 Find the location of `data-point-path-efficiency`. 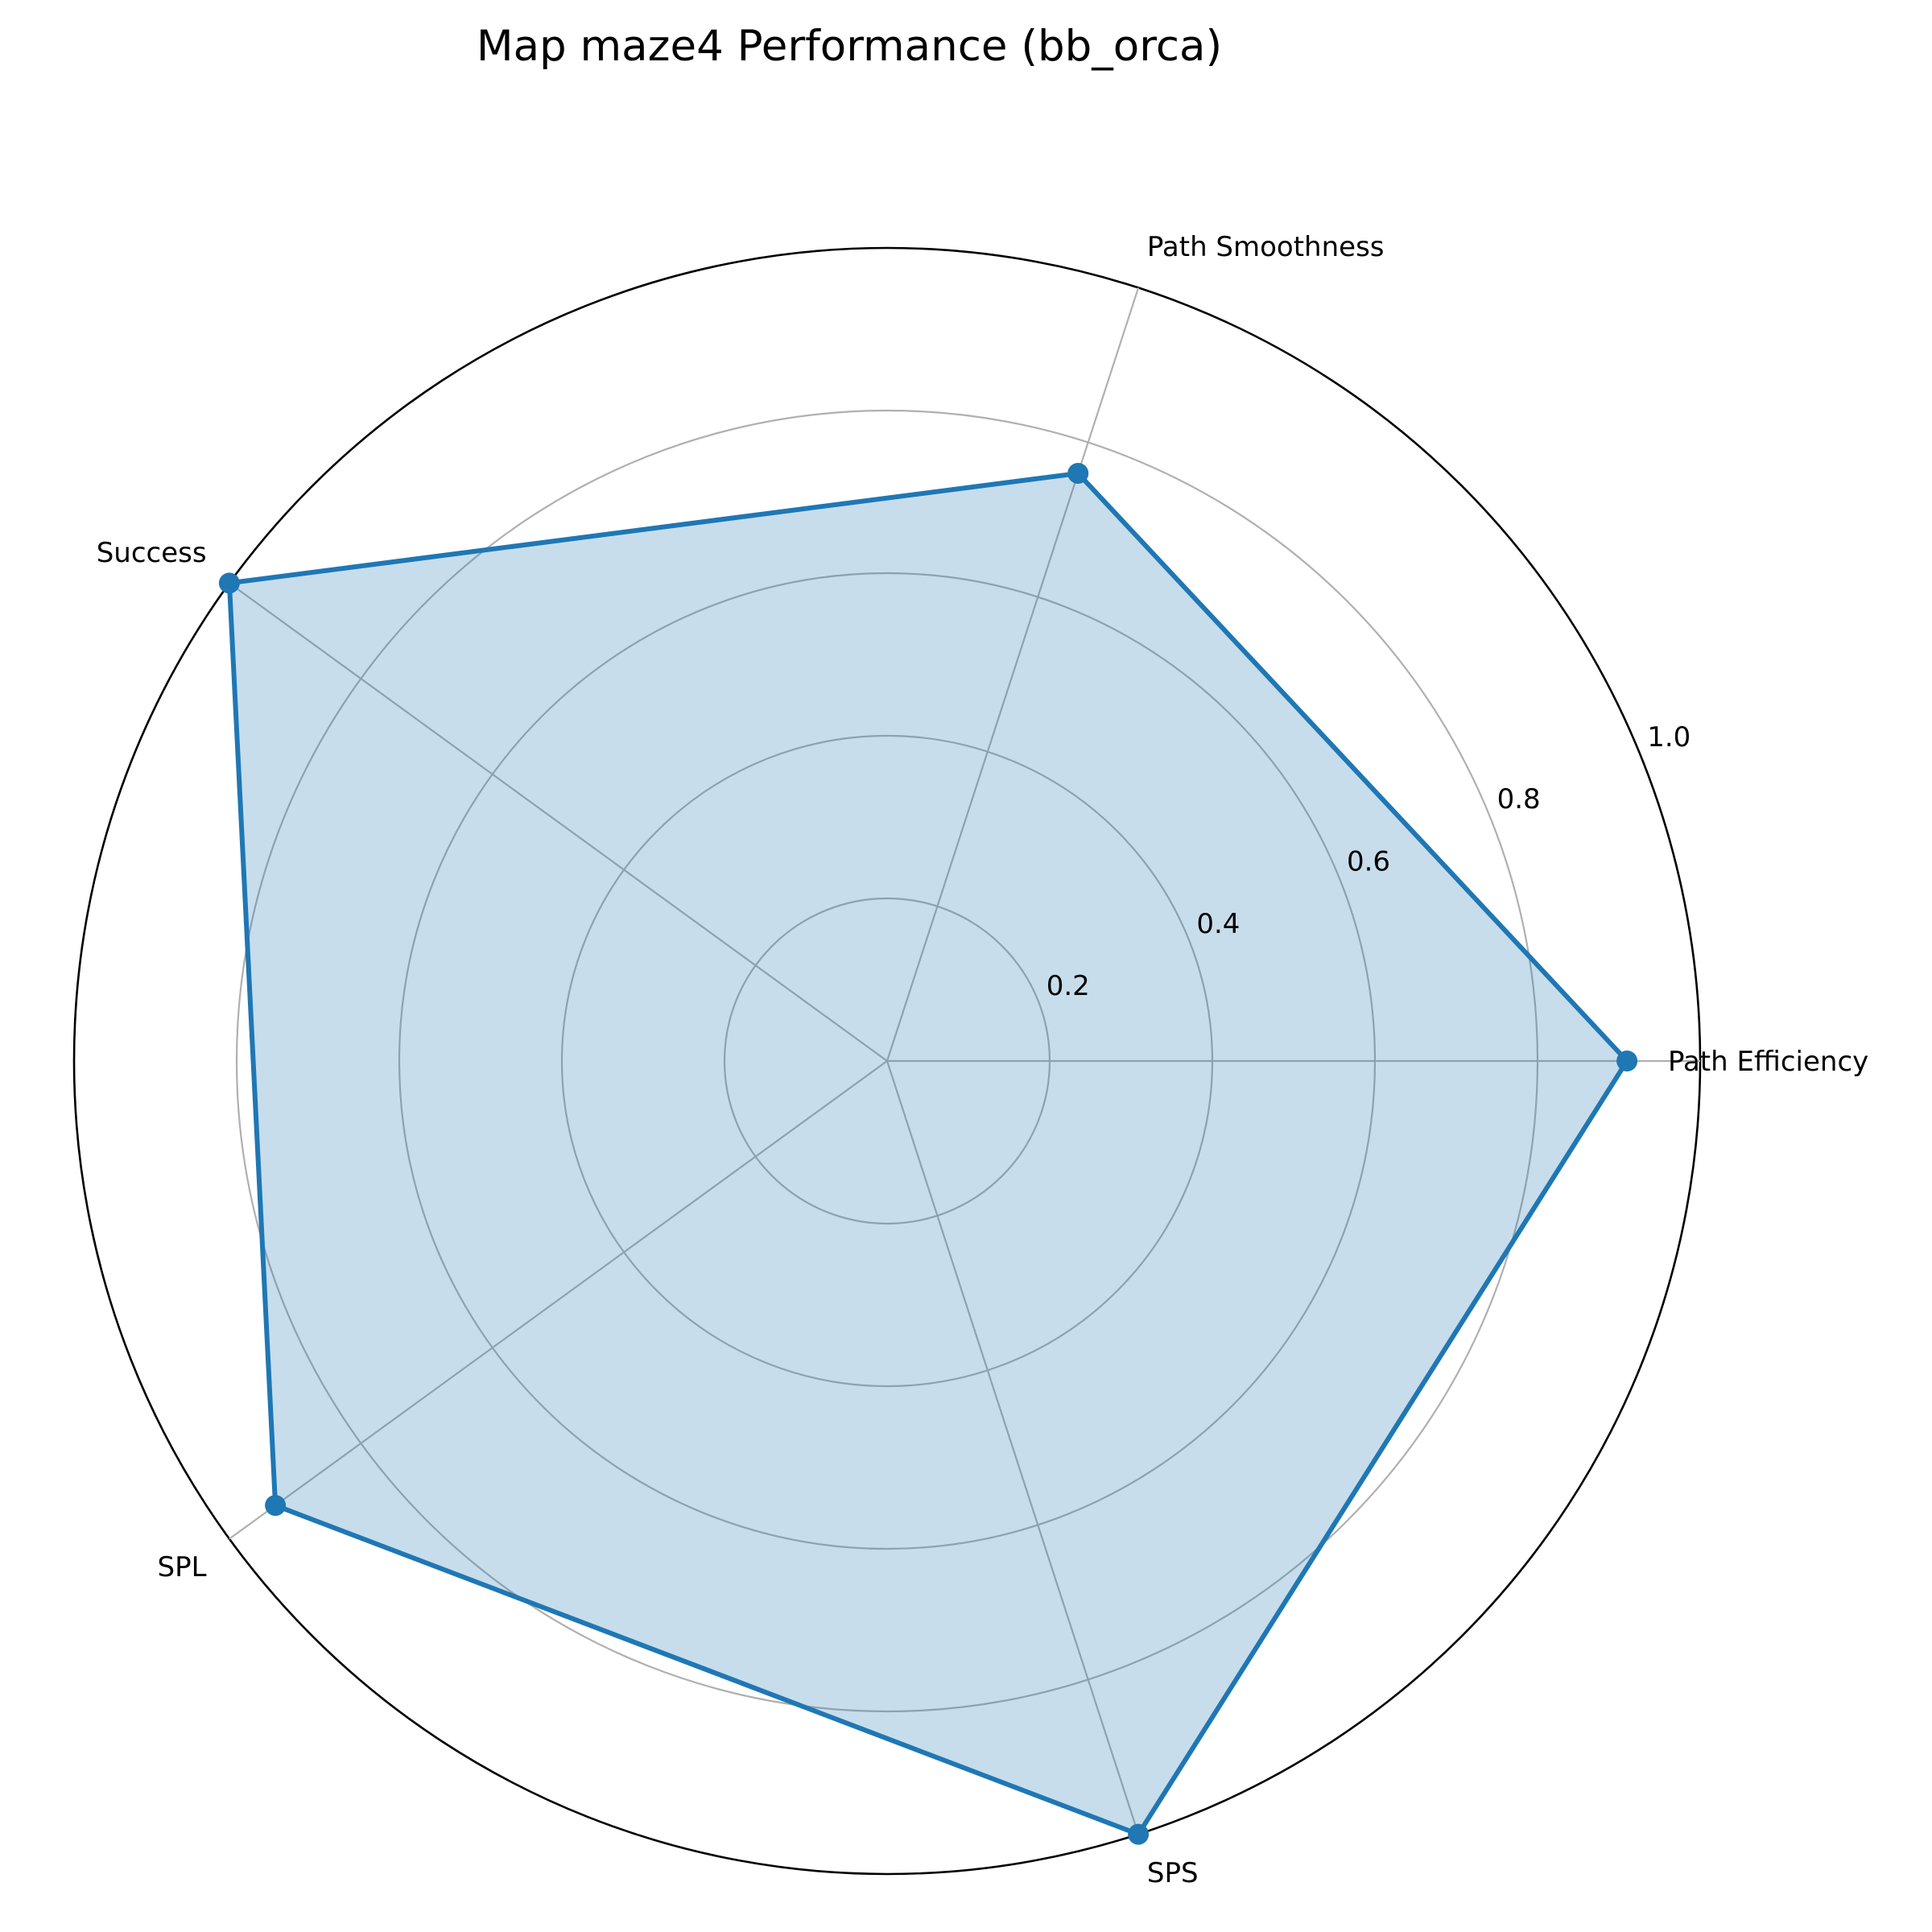

data-point-path-efficiency is located at coordinates (1627, 1061).